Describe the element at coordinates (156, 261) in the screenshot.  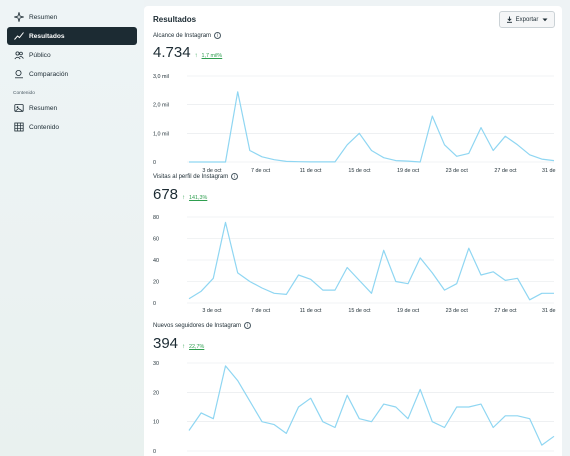
I see `y-tick-label: 40` at that location.